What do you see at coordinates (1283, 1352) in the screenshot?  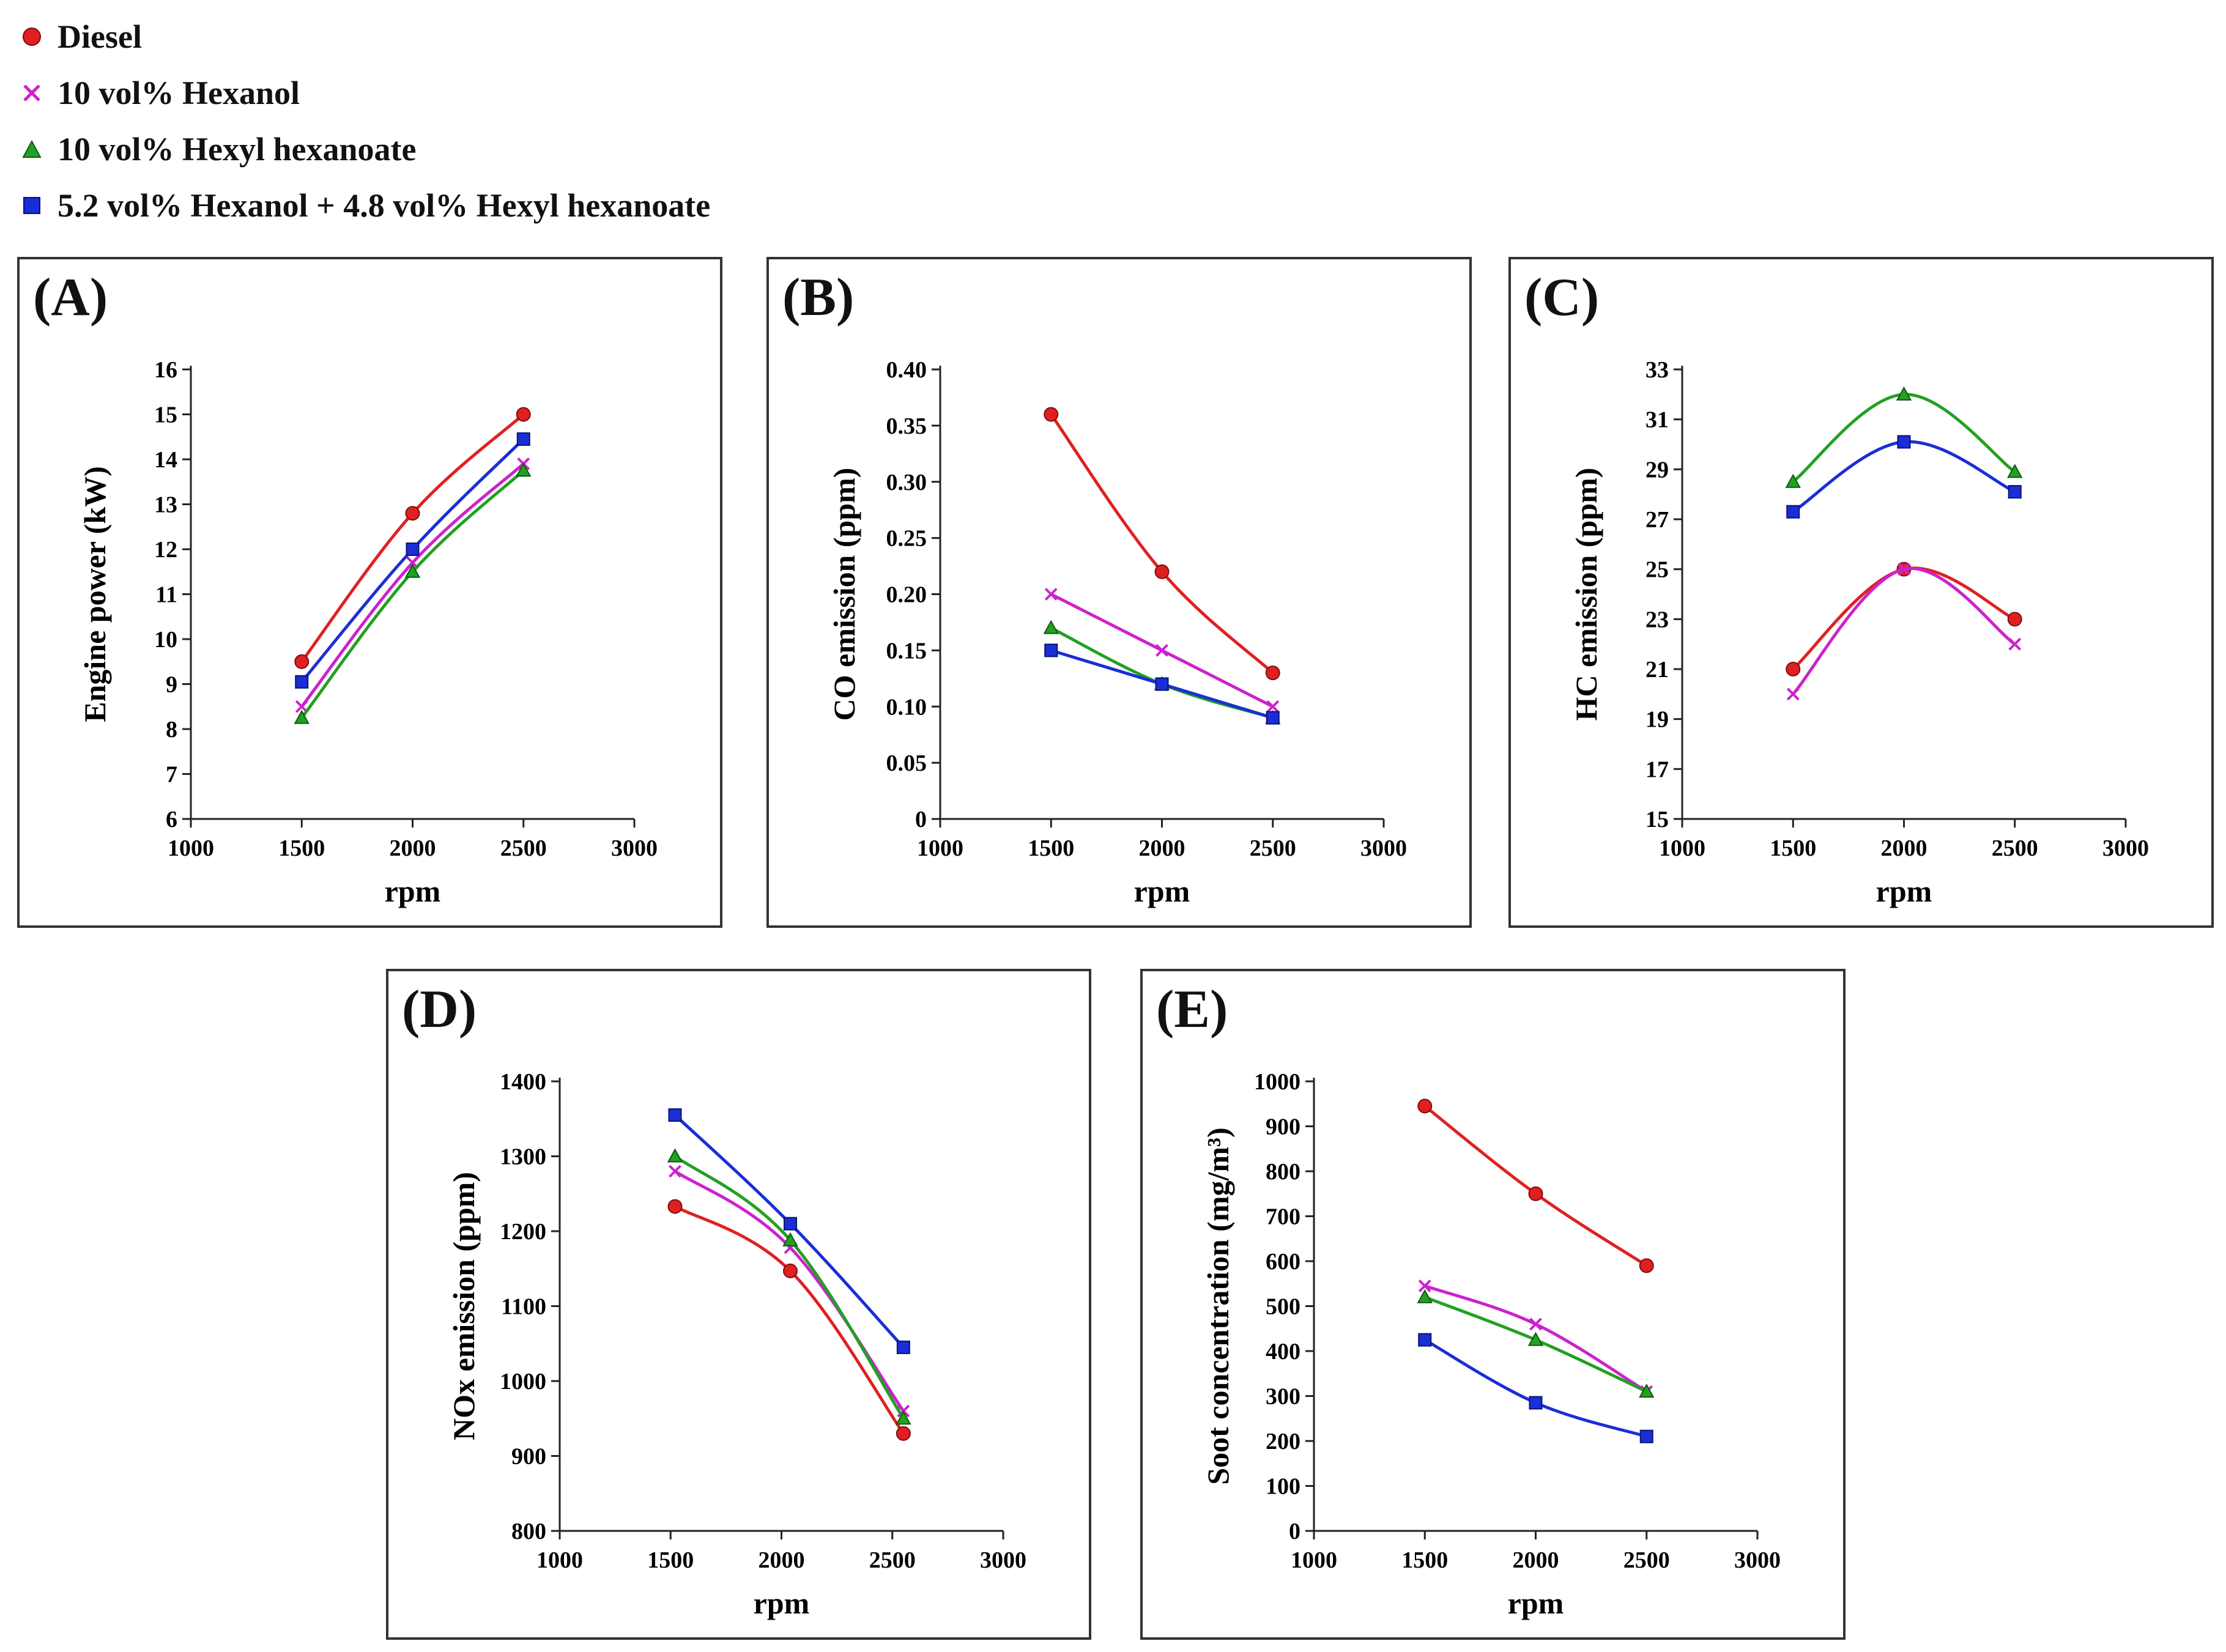 I see `y-tick-label: 400` at bounding box center [1283, 1352].